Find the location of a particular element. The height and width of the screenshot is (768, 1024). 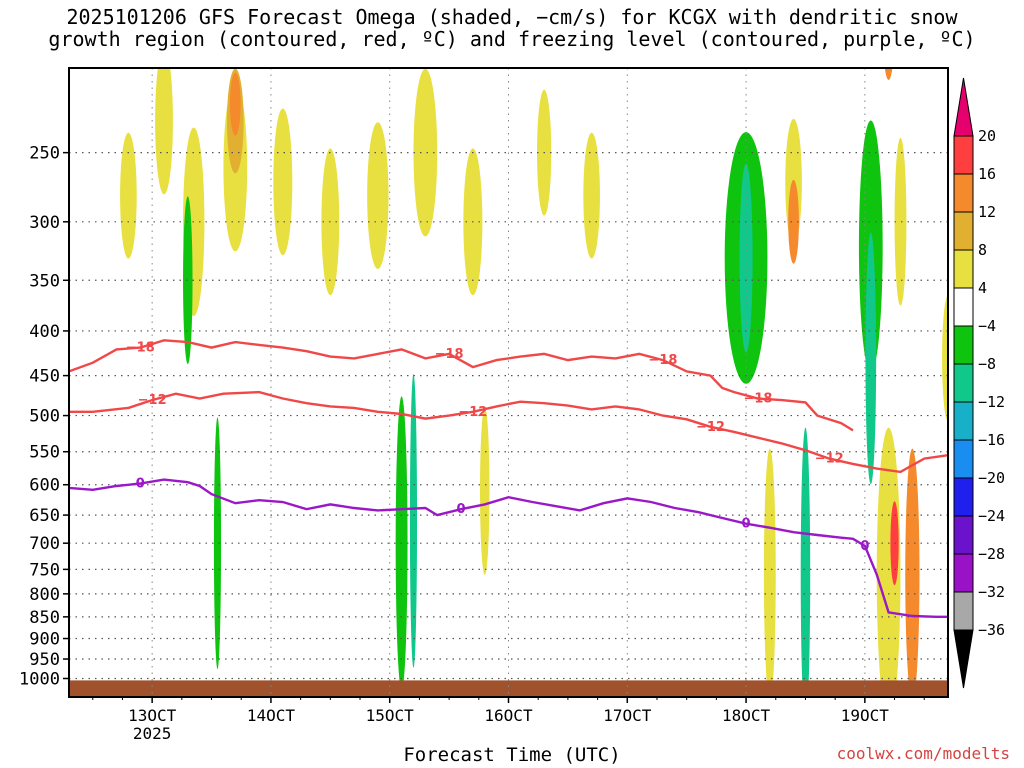

colorbar-label: −20 is located at coordinates (991, 478).